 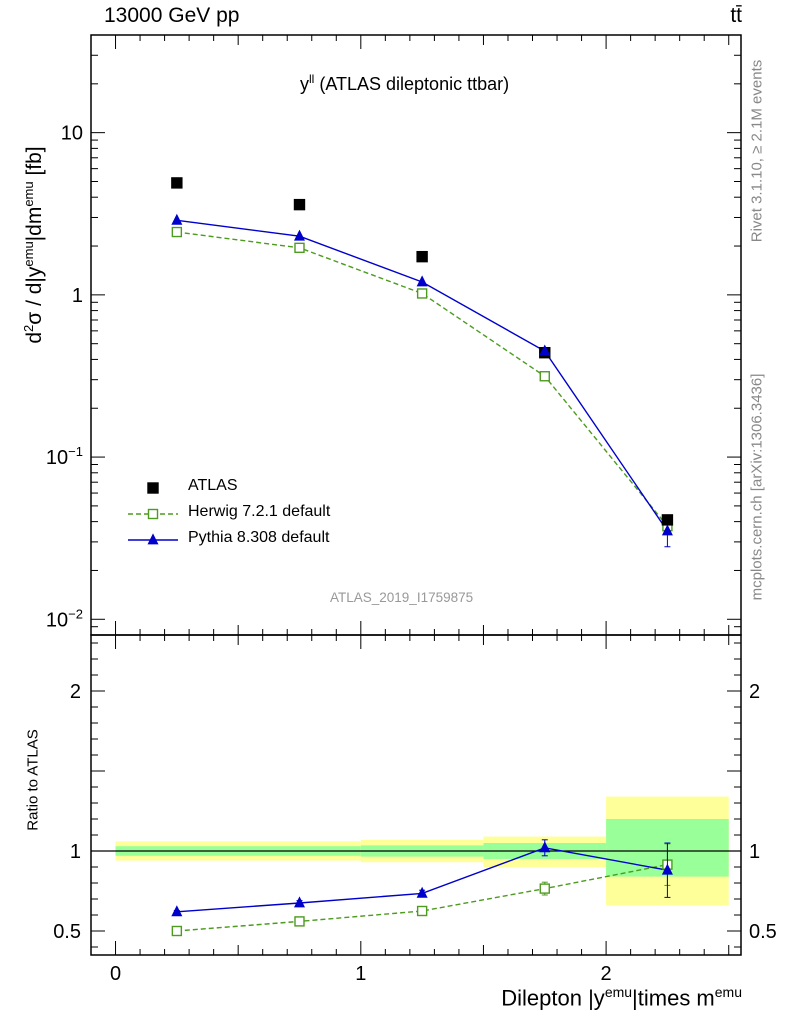 I want to click on herwig-ratio-line, so click(x=422, y=897).